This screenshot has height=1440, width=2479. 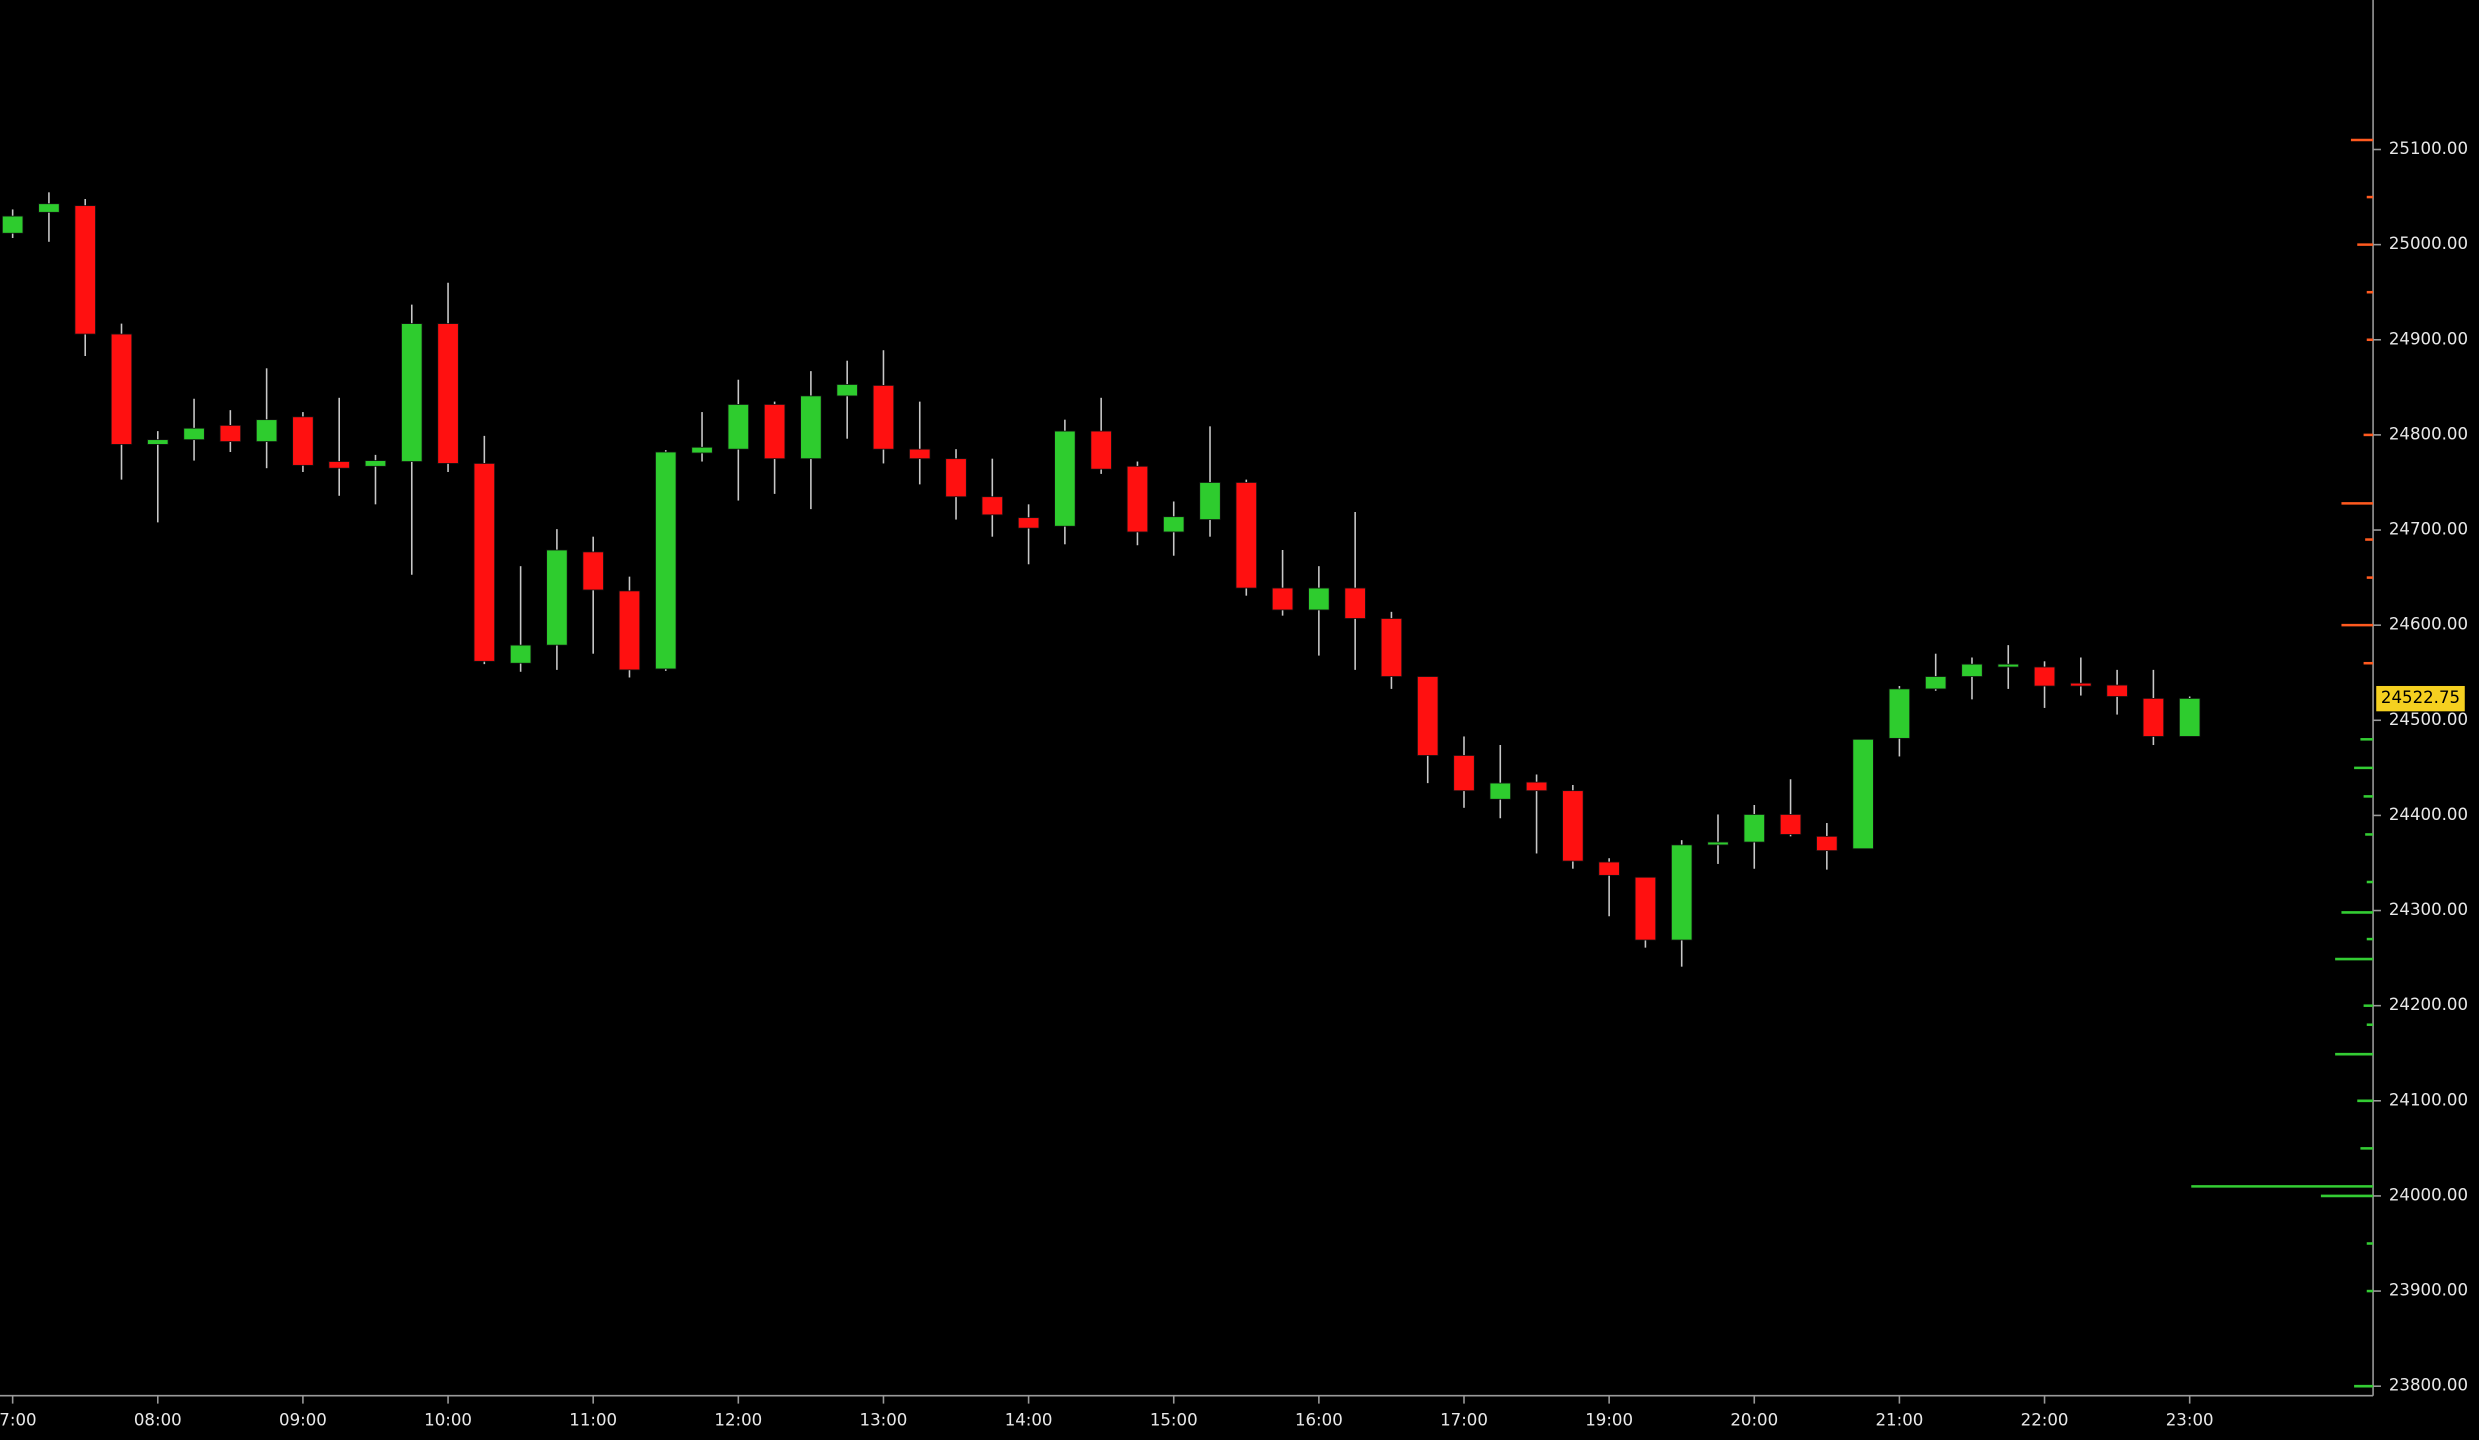 I want to click on y-tick-label: 24500.00, so click(x=2428, y=719).